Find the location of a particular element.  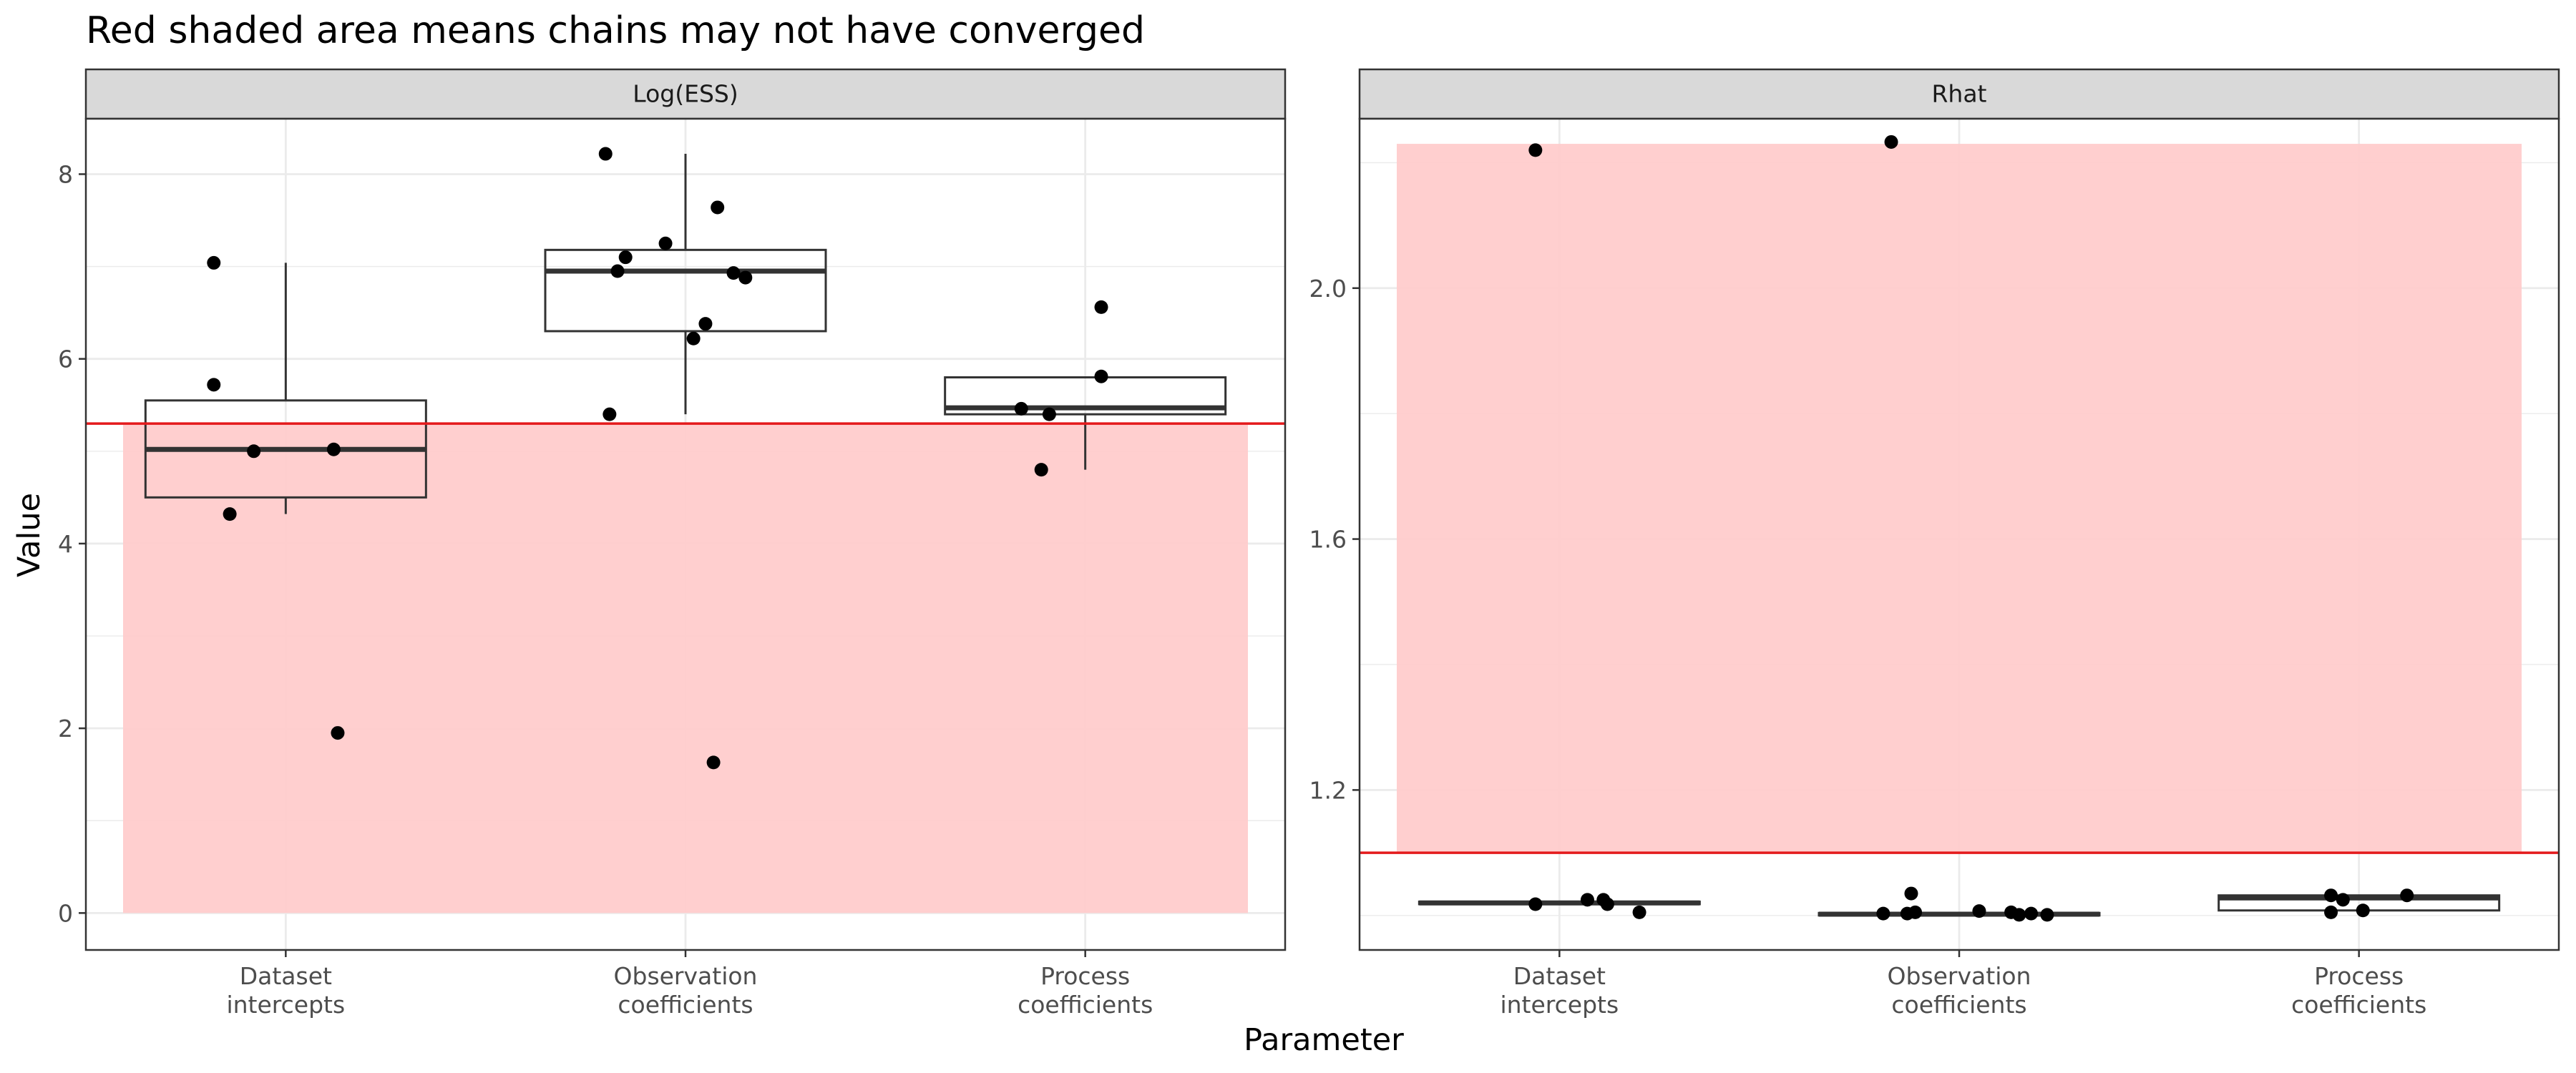

y-axis-title: Value is located at coordinates (29, 535).